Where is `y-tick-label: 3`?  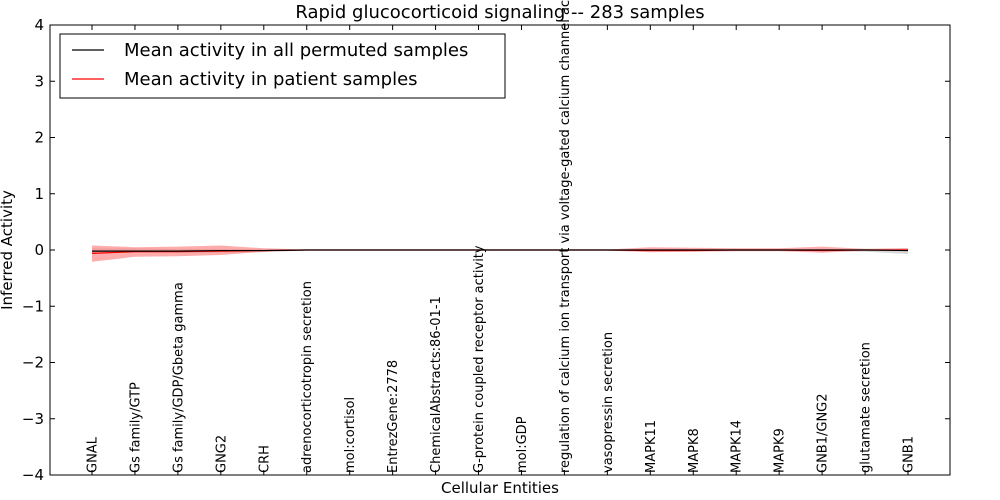
y-tick-label: 3 is located at coordinates (39, 81).